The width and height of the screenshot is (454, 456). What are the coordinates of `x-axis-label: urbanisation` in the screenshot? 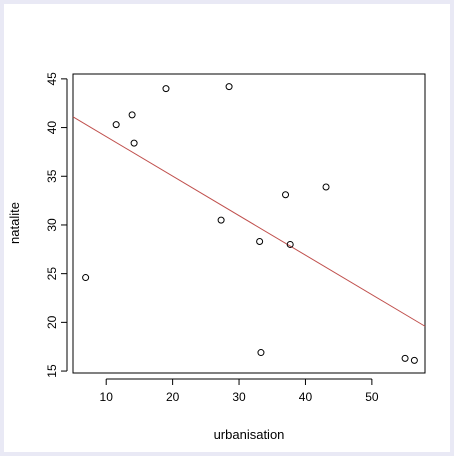 It's located at (249, 434).